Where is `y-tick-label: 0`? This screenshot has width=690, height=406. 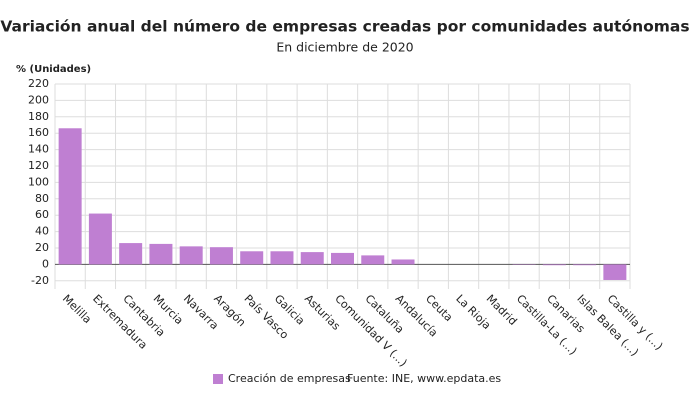 y-tick-label: 0 is located at coordinates (45, 263).